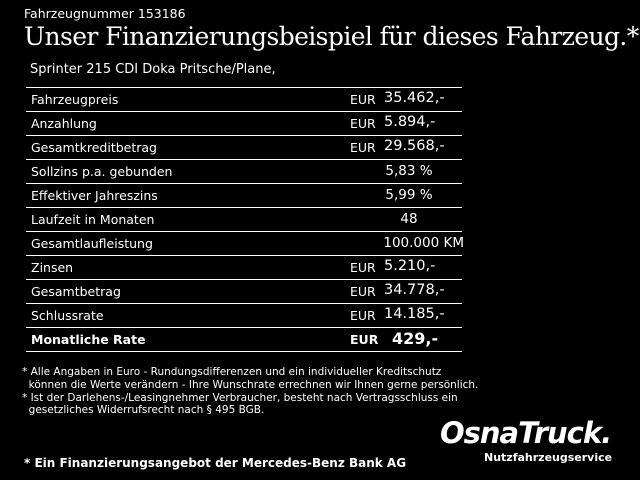  I want to click on table-row: Effektiver Jahreszins 5,99 %, so click(244, 196).